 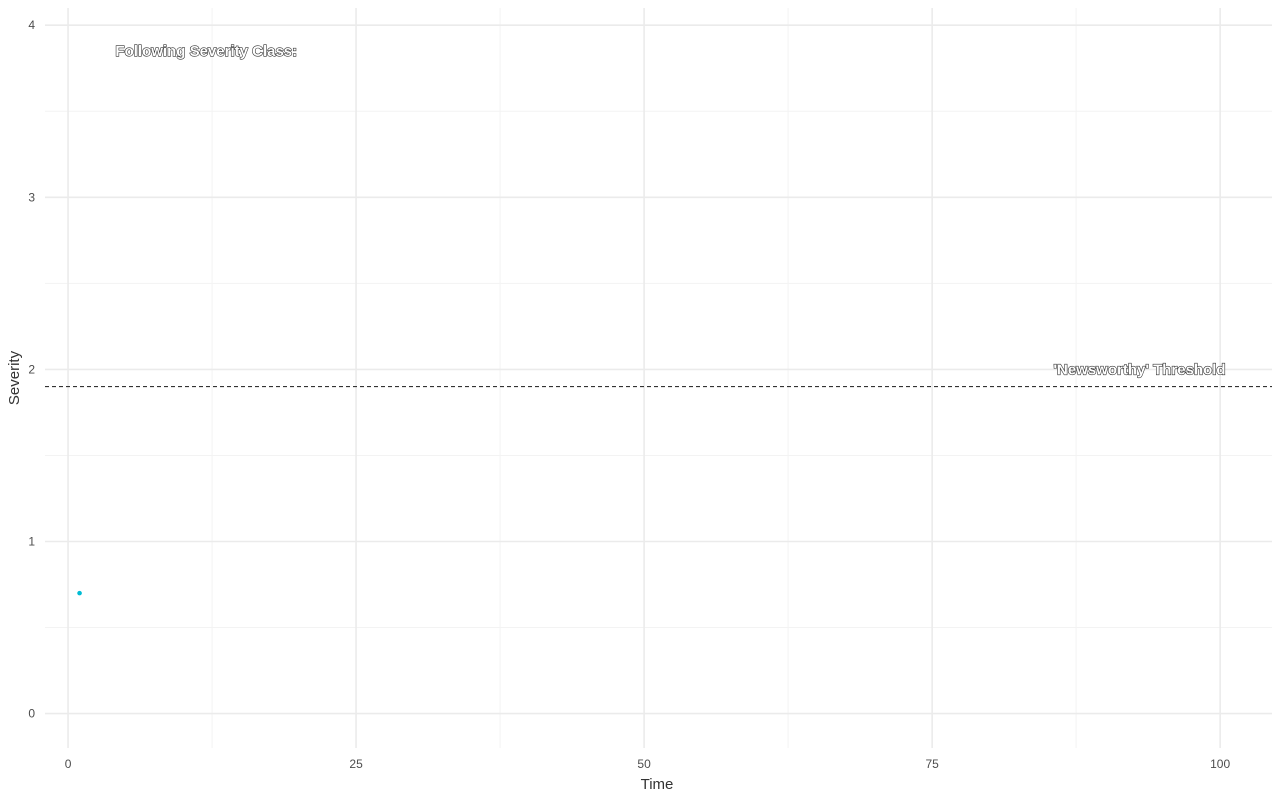 What do you see at coordinates (657, 784) in the screenshot?
I see `x-axis-title: Time` at bounding box center [657, 784].